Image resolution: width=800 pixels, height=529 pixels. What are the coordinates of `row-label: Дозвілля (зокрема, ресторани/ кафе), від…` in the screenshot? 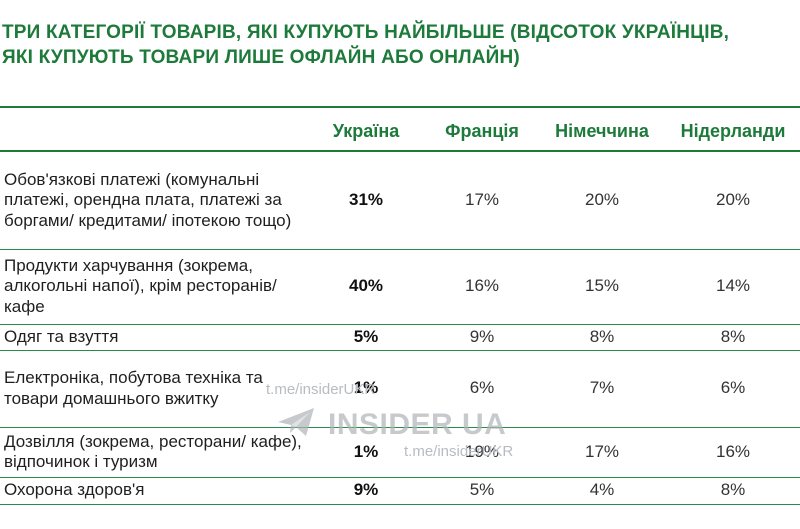 It's located at (153, 452).